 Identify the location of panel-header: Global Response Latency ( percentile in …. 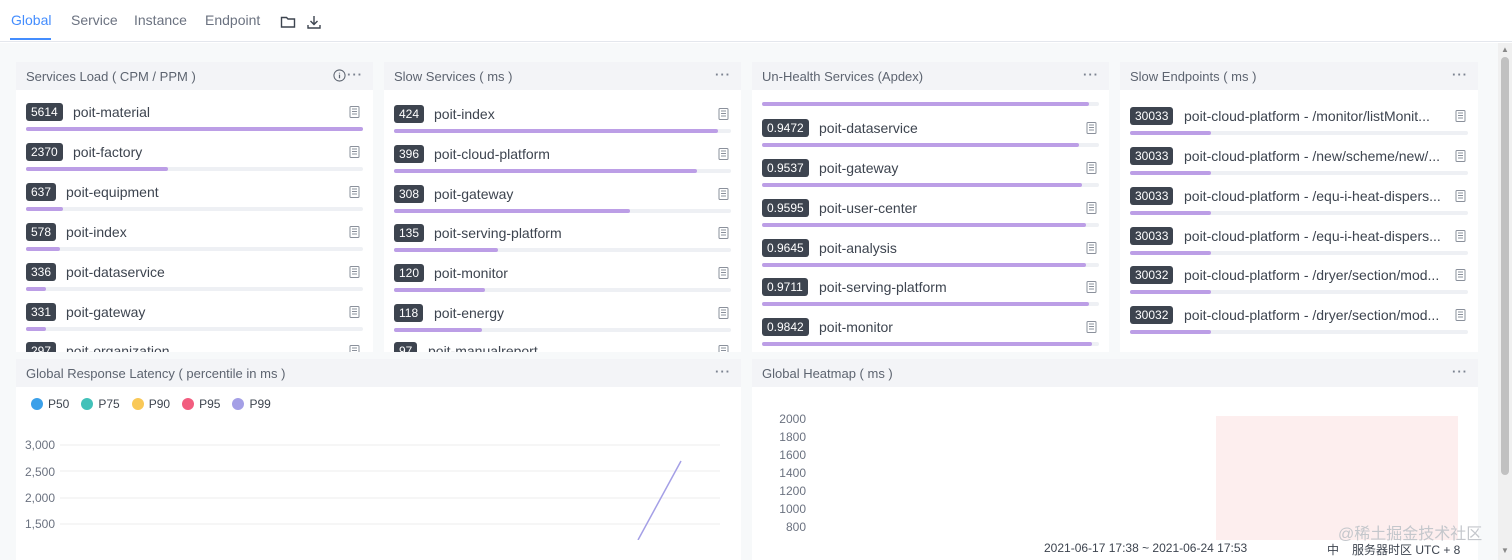
(378, 373).